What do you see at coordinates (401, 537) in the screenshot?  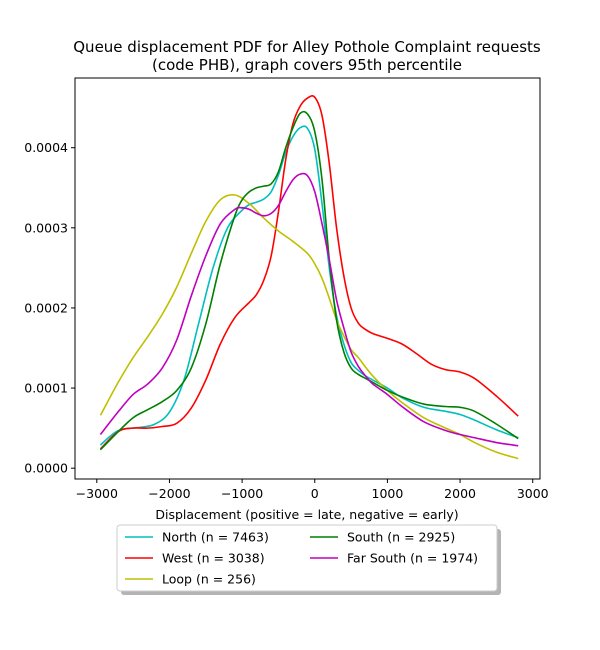 I see `legend-label: South (n = 2925)` at bounding box center [401, 537].